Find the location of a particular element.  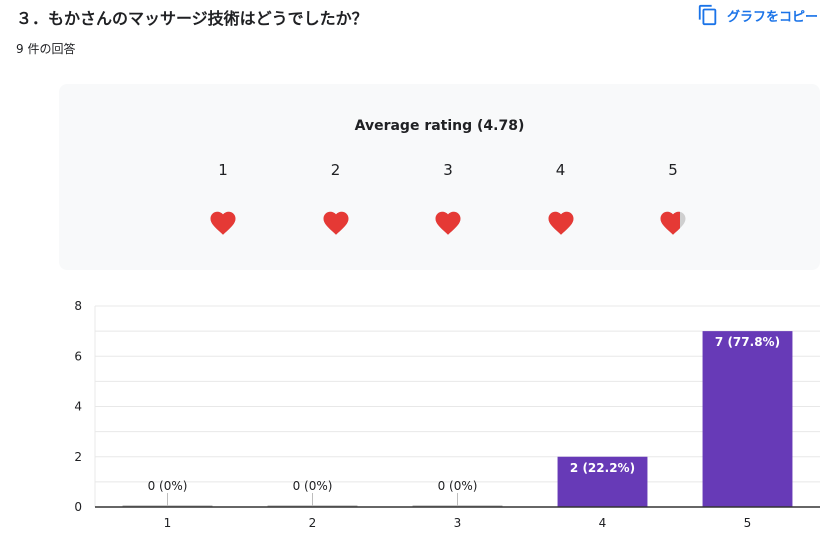

average-rating-title: Average rating (4.78) is located at coordinates (439, 126).